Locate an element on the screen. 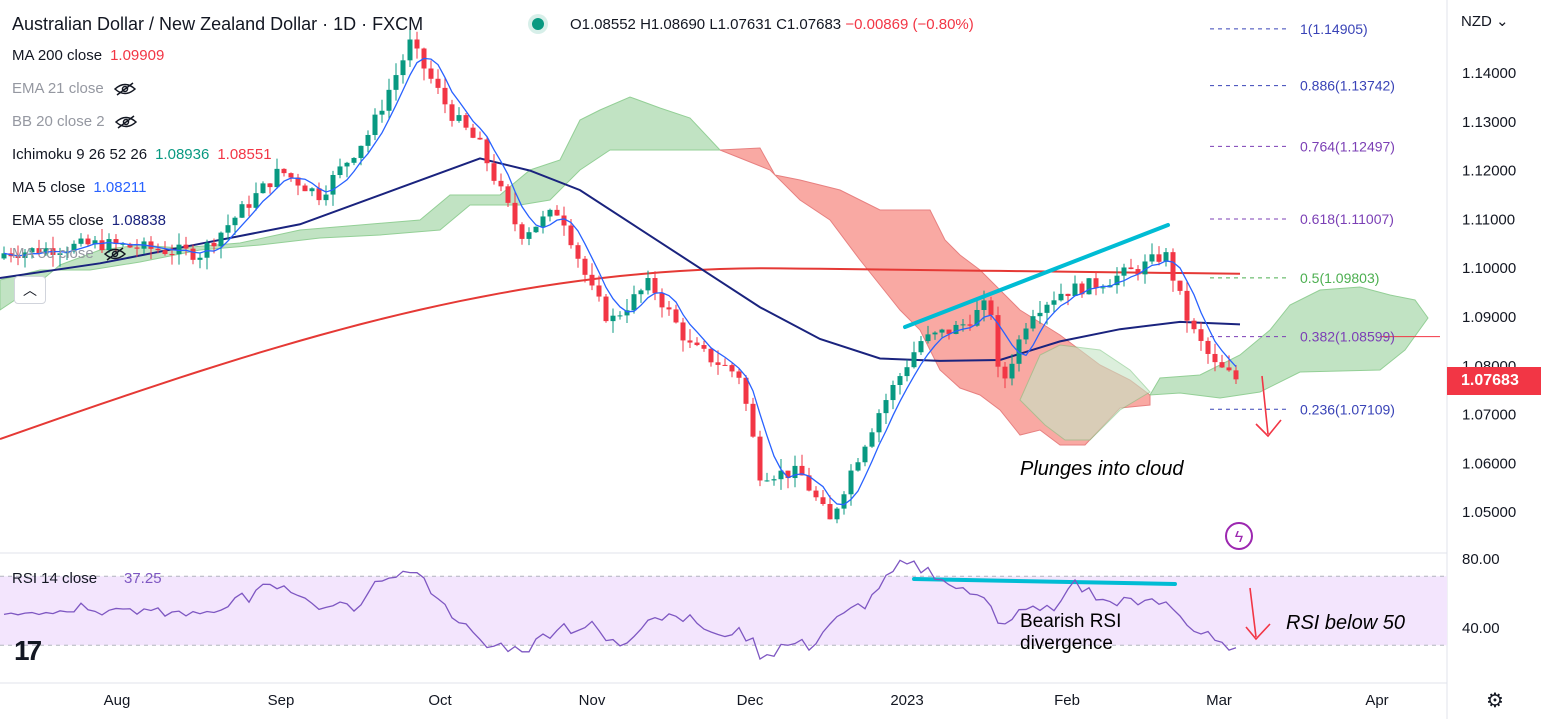 The width and height of the screenshot is (1541, 719). legend-item: Ichimoku 9 26 52 26 1.08936 1.08551 is located at coordinates (142, 154).